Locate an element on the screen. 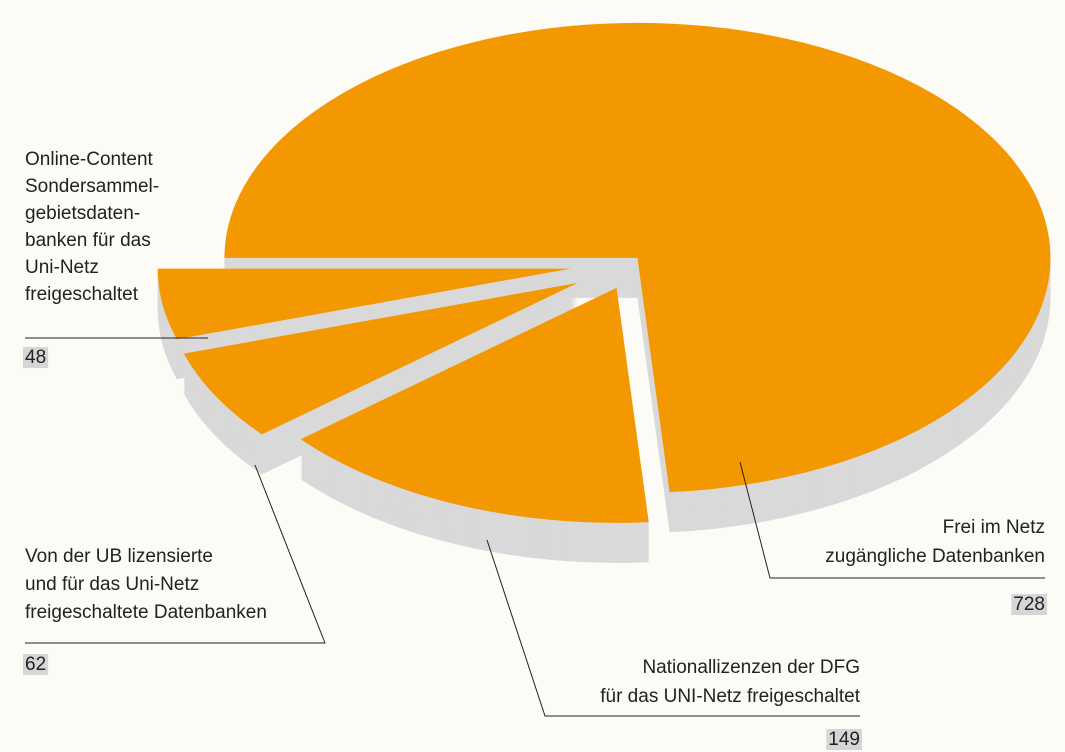 The width and height of the screenshot is (1065, 752). slice-label: freigeschaltete Datenbanken is located at coordinates (146, 612).